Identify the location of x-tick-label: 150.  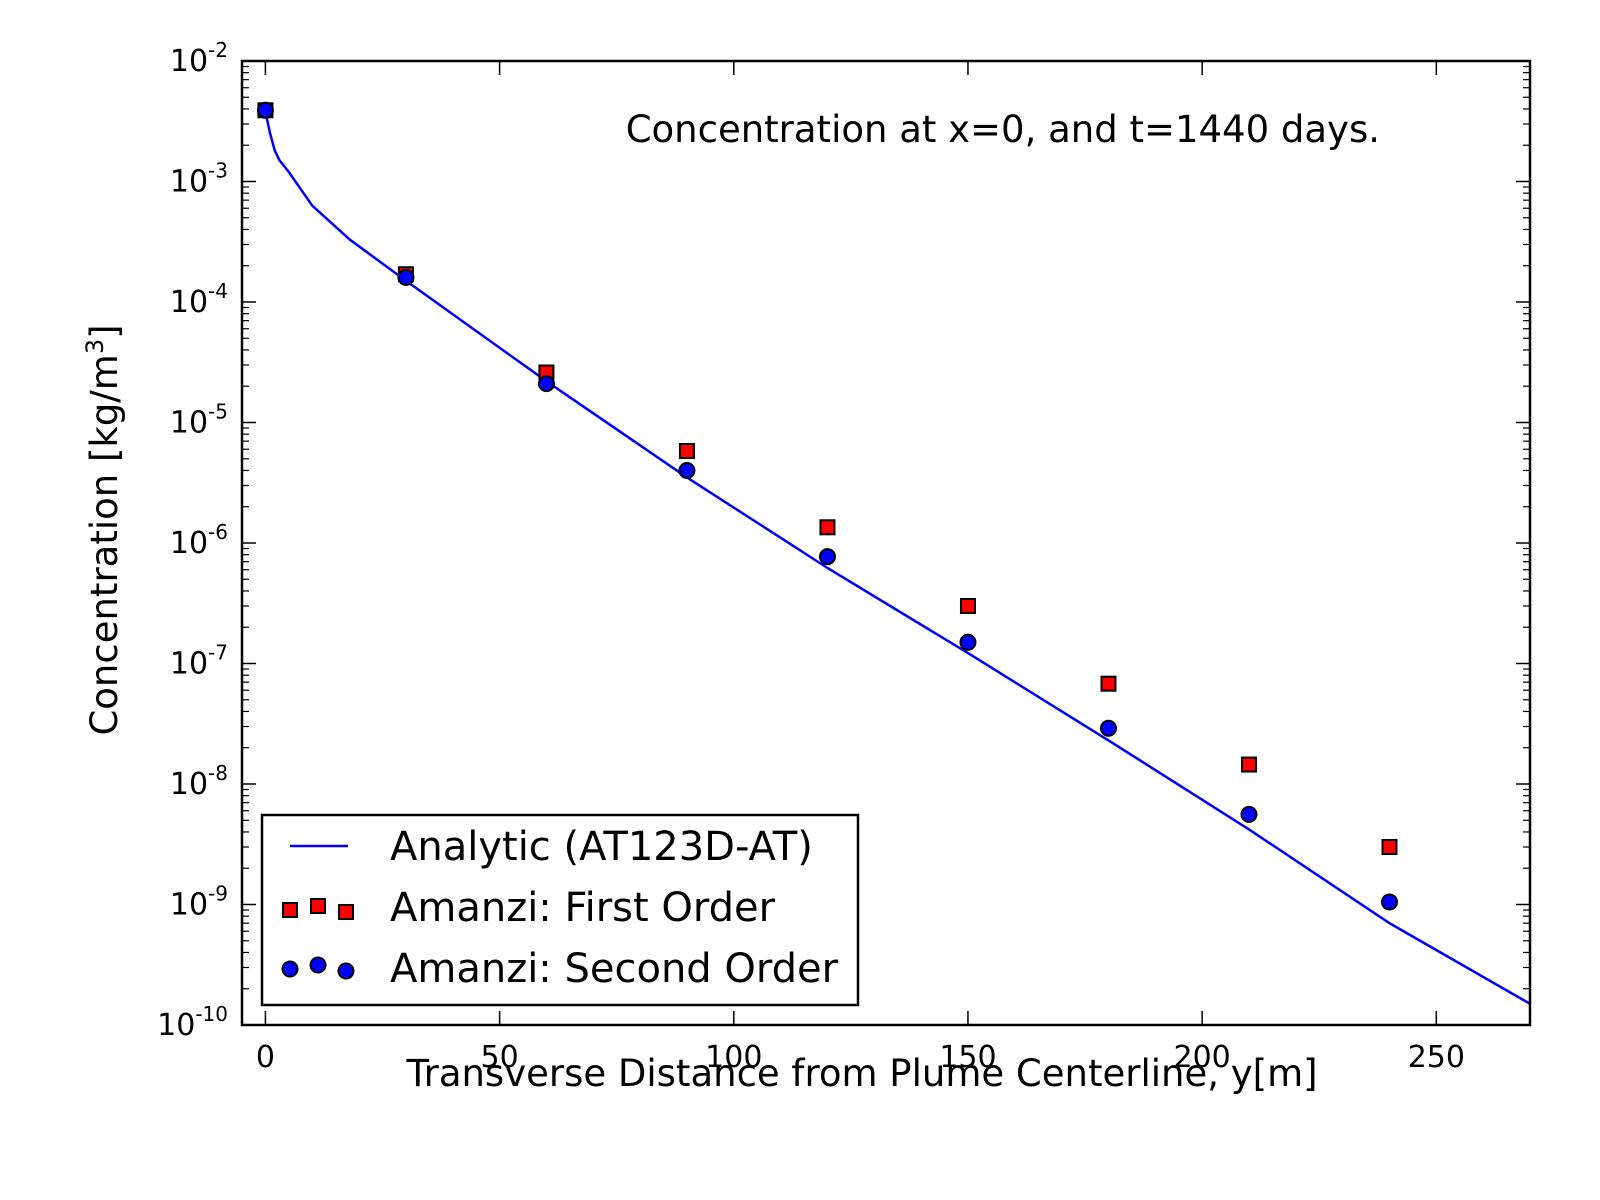
(967, 1057).